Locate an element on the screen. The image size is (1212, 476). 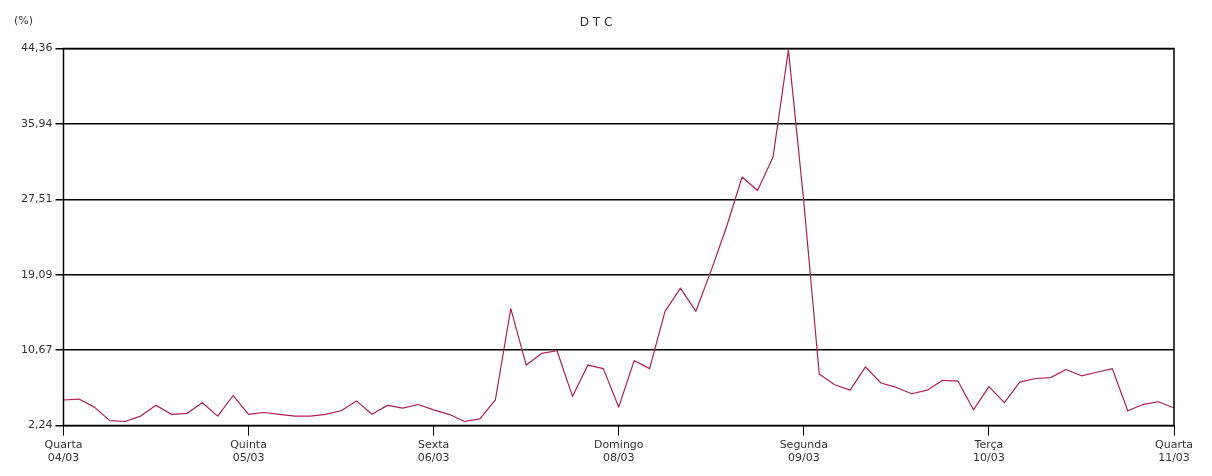
x-tick-label: Quarta 04/03 is located at coordinates (63, 451).